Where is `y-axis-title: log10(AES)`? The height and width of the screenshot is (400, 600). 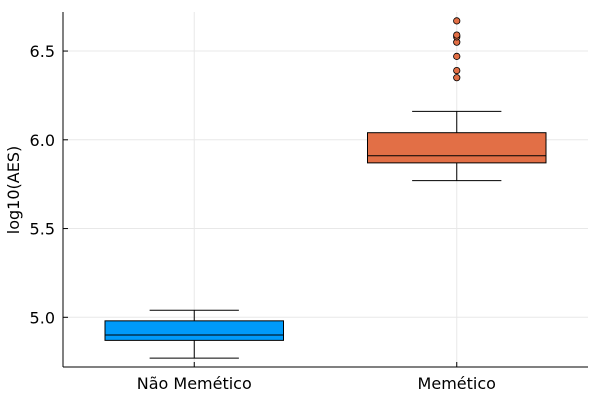 y-axis-title: log10(AES) is located at coordinates (13, 190).